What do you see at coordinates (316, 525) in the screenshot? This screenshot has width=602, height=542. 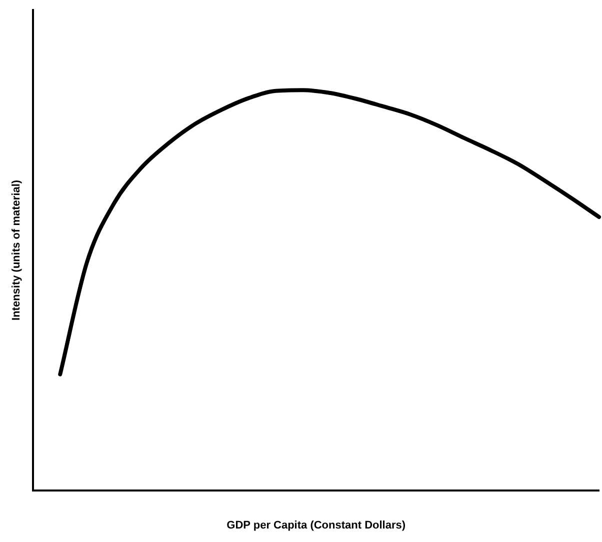 I see `x-axis-title: GDP per Capita (Constant Dollars)` at bounding box center [316, 525].